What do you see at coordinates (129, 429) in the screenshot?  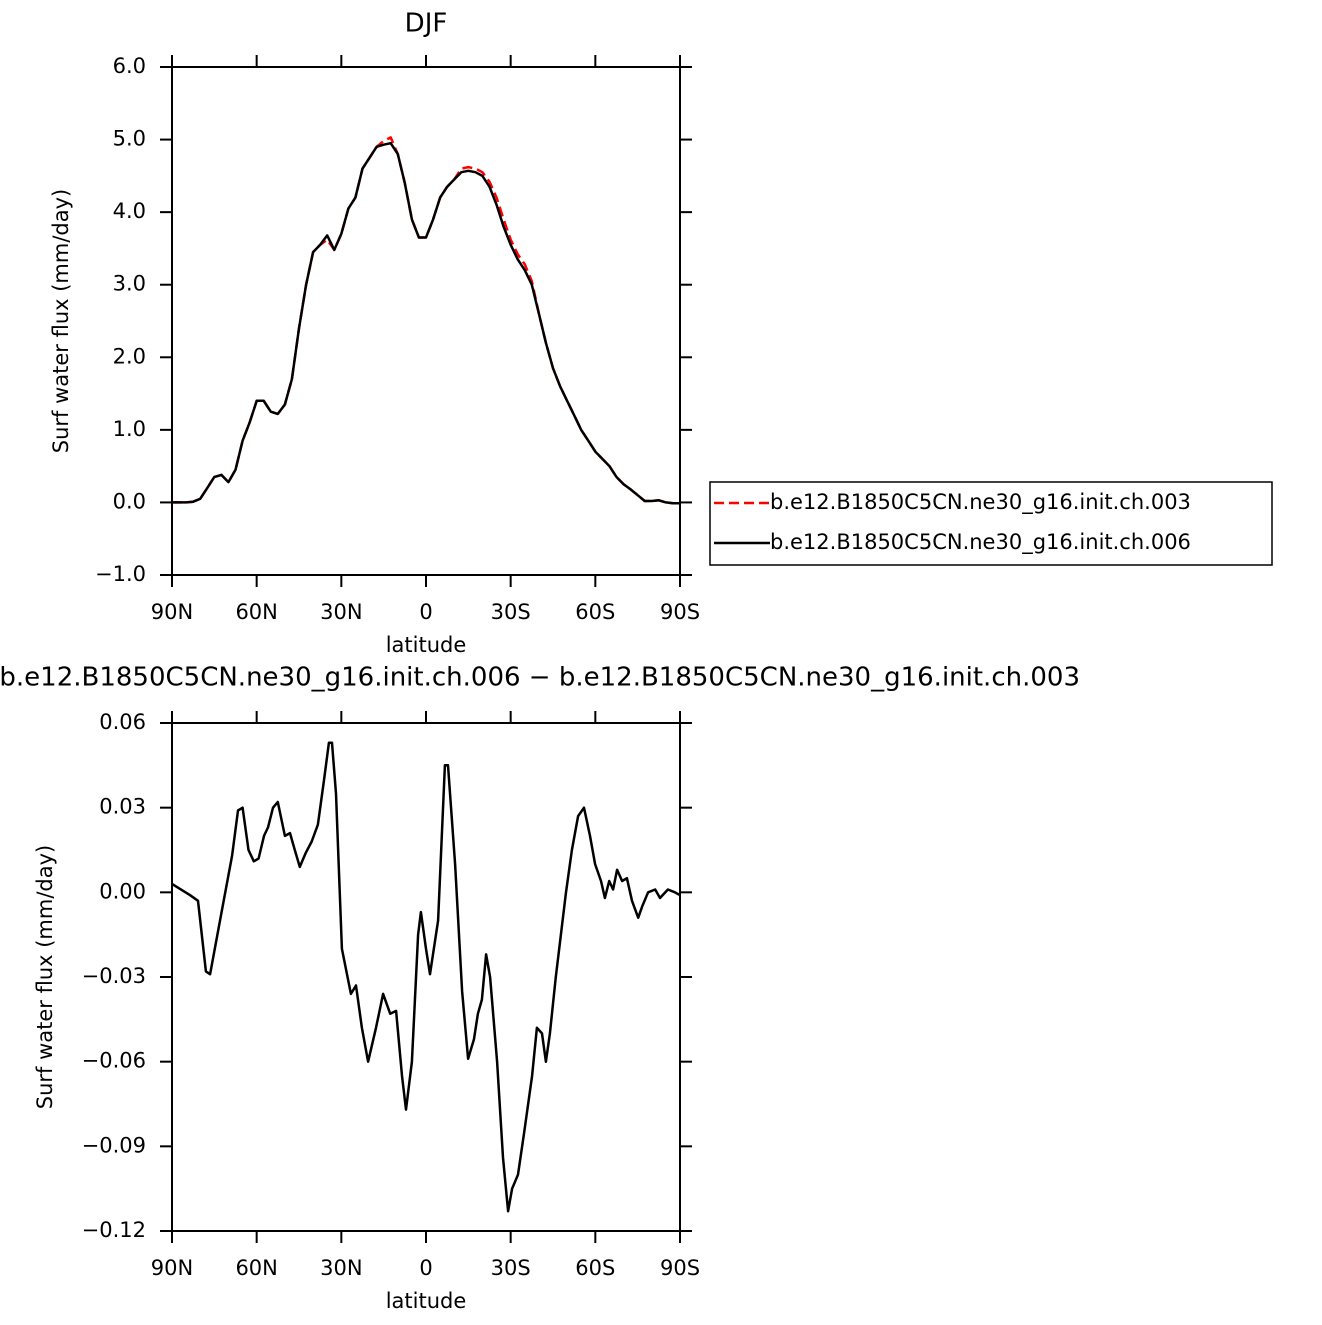 I see `y-tick-label: 1.0` at bounding box center [129, 429].